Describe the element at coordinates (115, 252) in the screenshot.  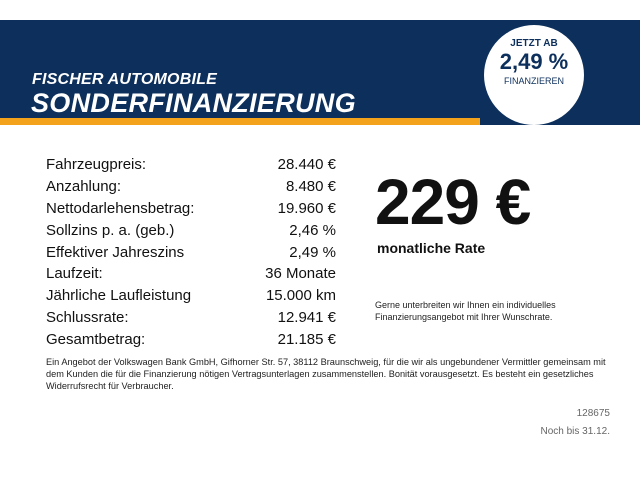
I see `row-label: Effektiver Jahreszins` at that location.